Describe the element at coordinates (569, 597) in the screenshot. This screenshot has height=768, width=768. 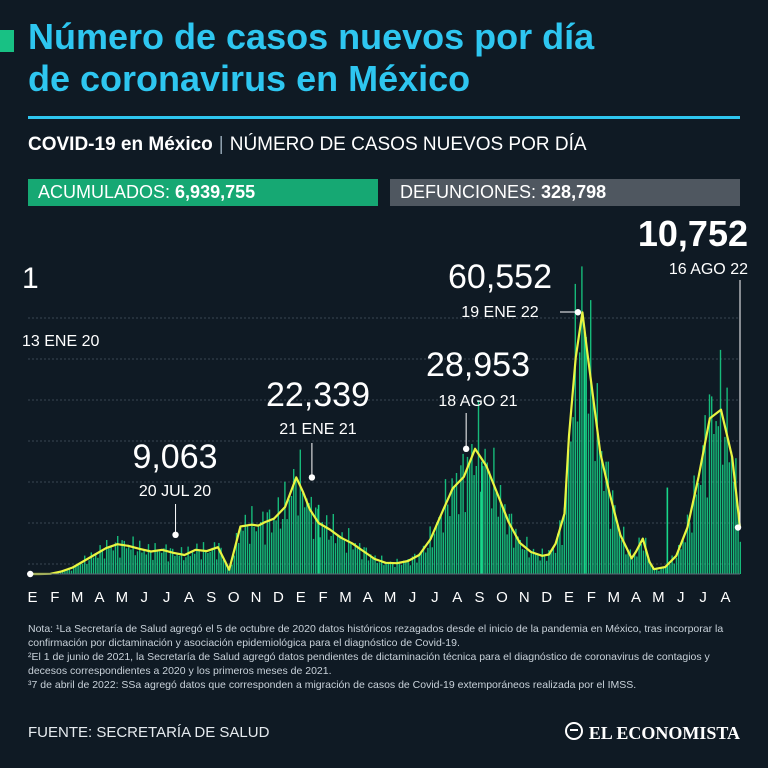
I see `month-tick-label: E` at that location.